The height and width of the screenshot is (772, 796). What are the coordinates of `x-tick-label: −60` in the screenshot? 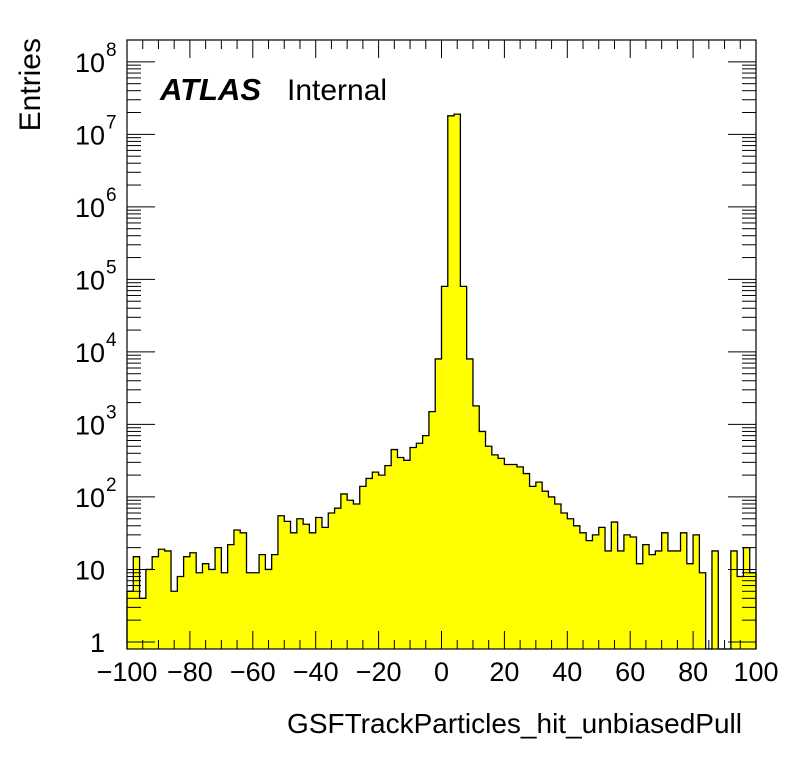 It's located at (253, 672).